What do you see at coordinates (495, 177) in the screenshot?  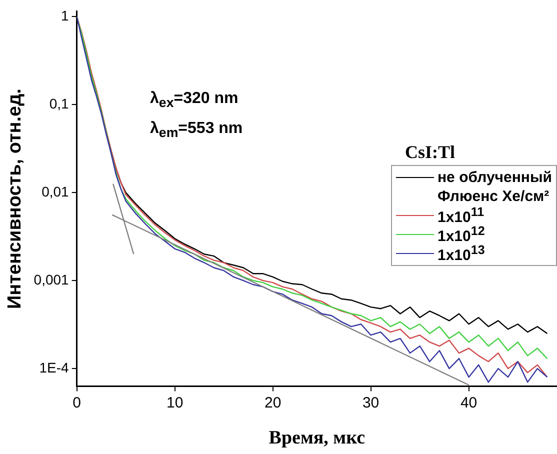 I see `legend-label: не облученный` at bounding box center [495, 177].